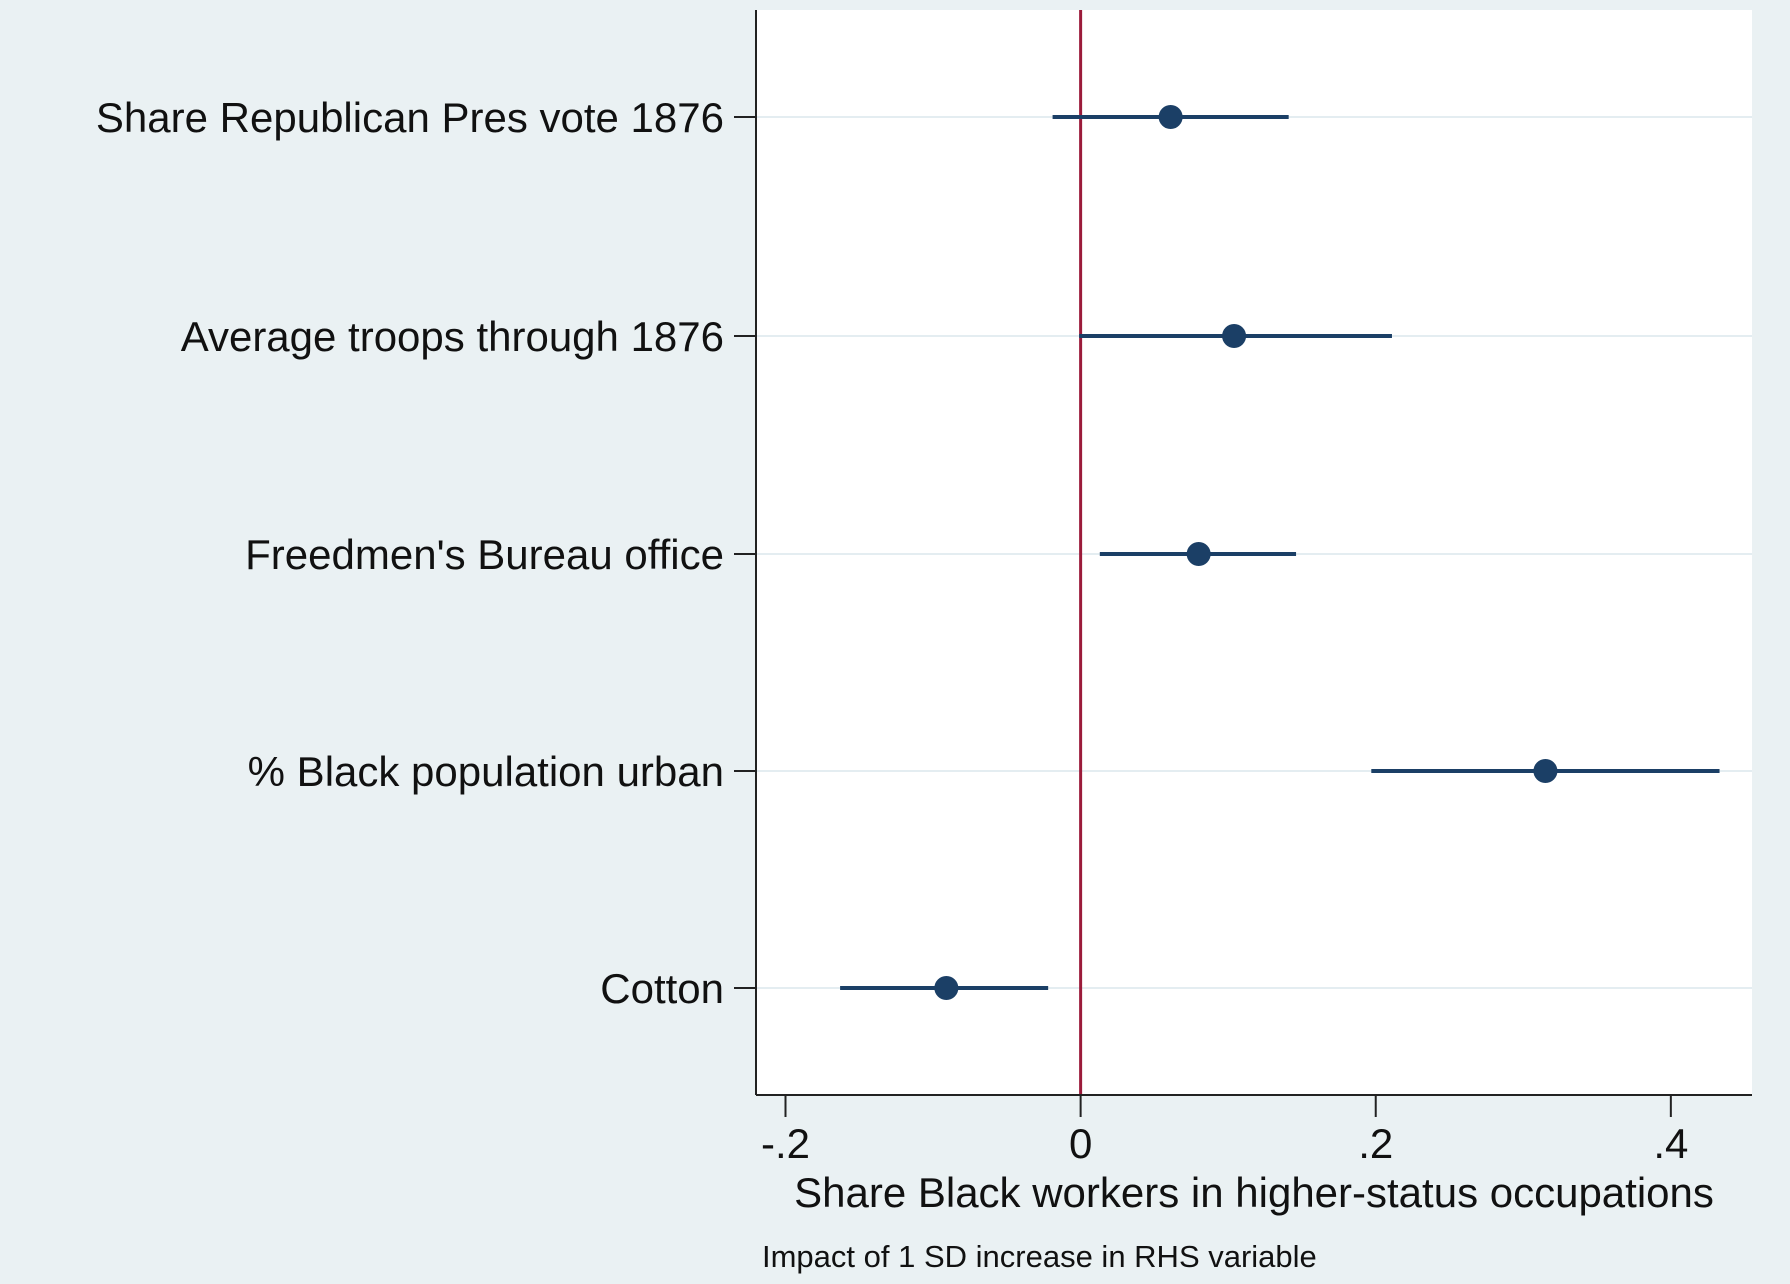 This screenshot has width=1790, height=1284. I want to click on chart-note: Impact of 1 SD increase in RHS variable, so click(1039, 1256).